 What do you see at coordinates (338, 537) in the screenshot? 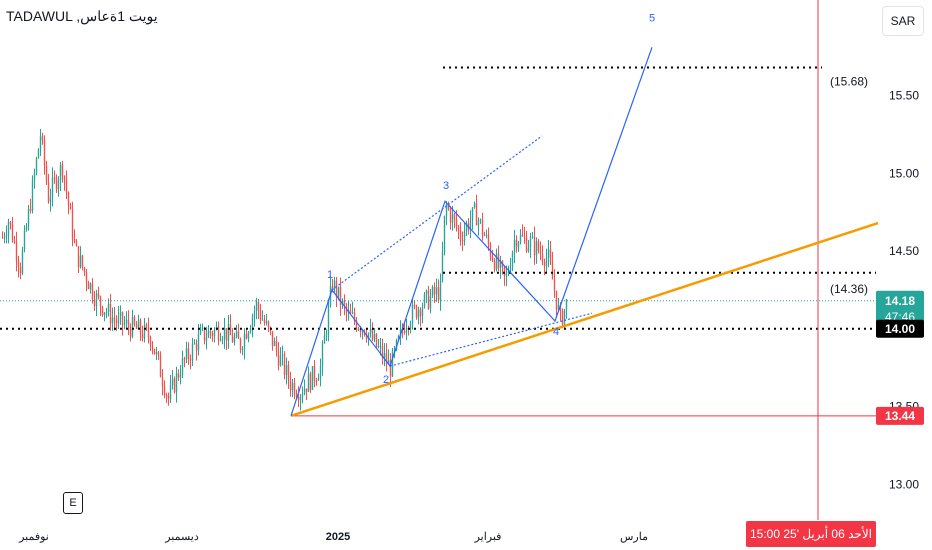
I see `time-tick-label: 2025` at bounding box center [338, 537].